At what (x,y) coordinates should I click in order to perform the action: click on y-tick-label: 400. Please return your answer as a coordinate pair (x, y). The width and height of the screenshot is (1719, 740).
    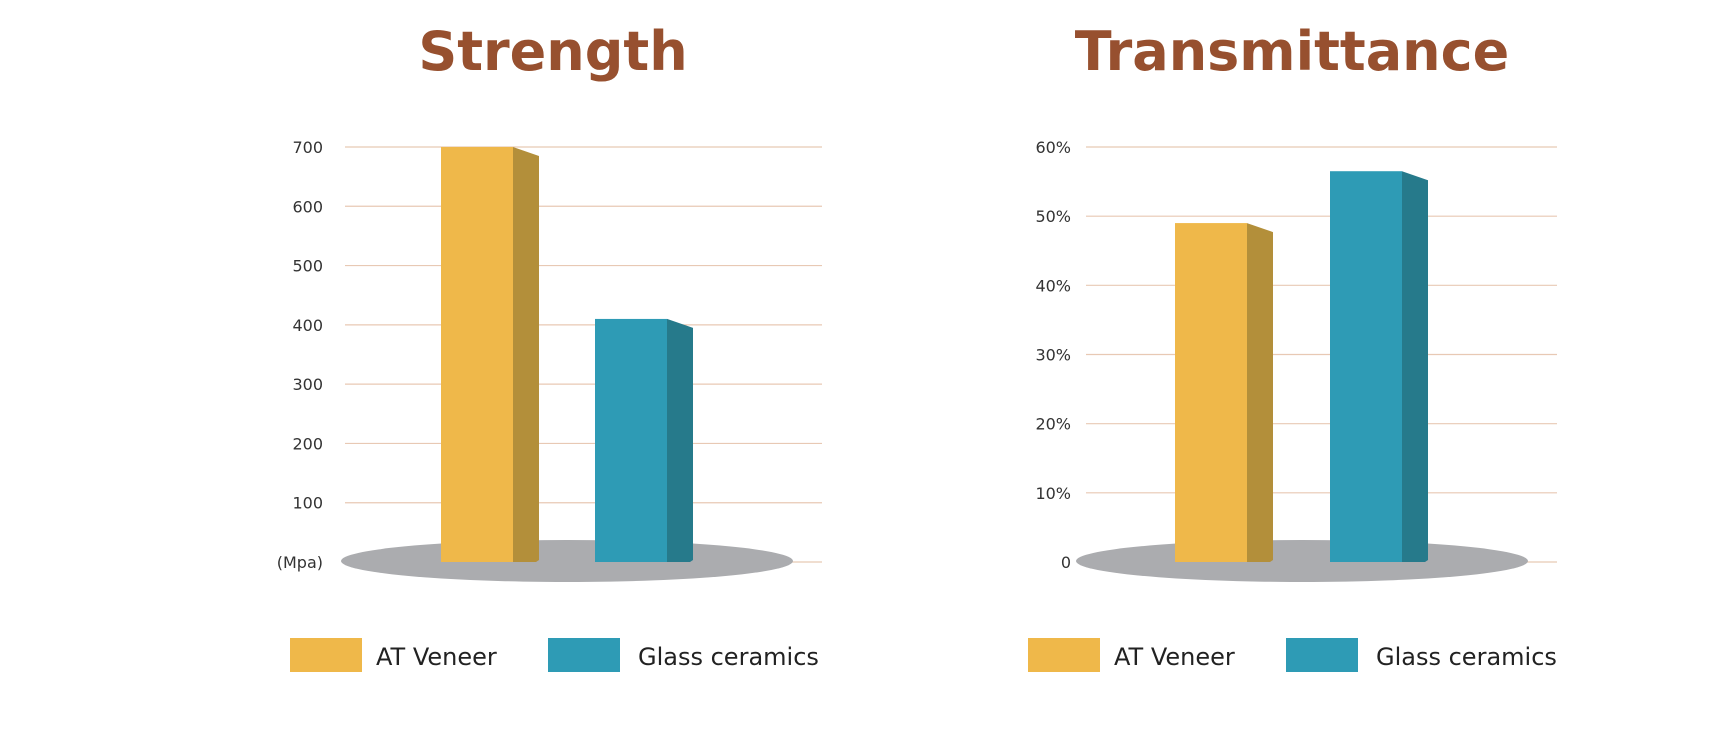
    Looking at the image, I should click on (307, 325).